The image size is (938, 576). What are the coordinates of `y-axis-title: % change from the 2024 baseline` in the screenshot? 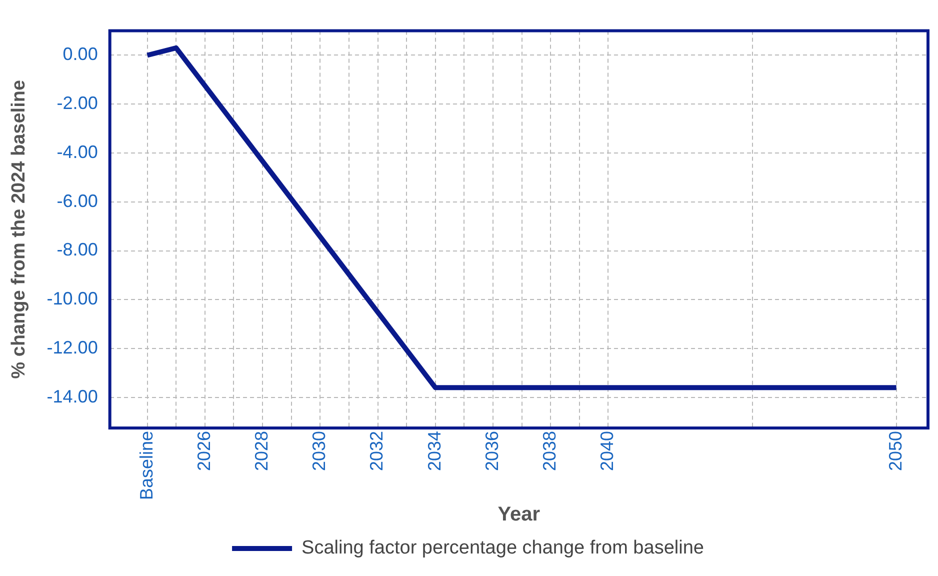 It's located at (19, 229).